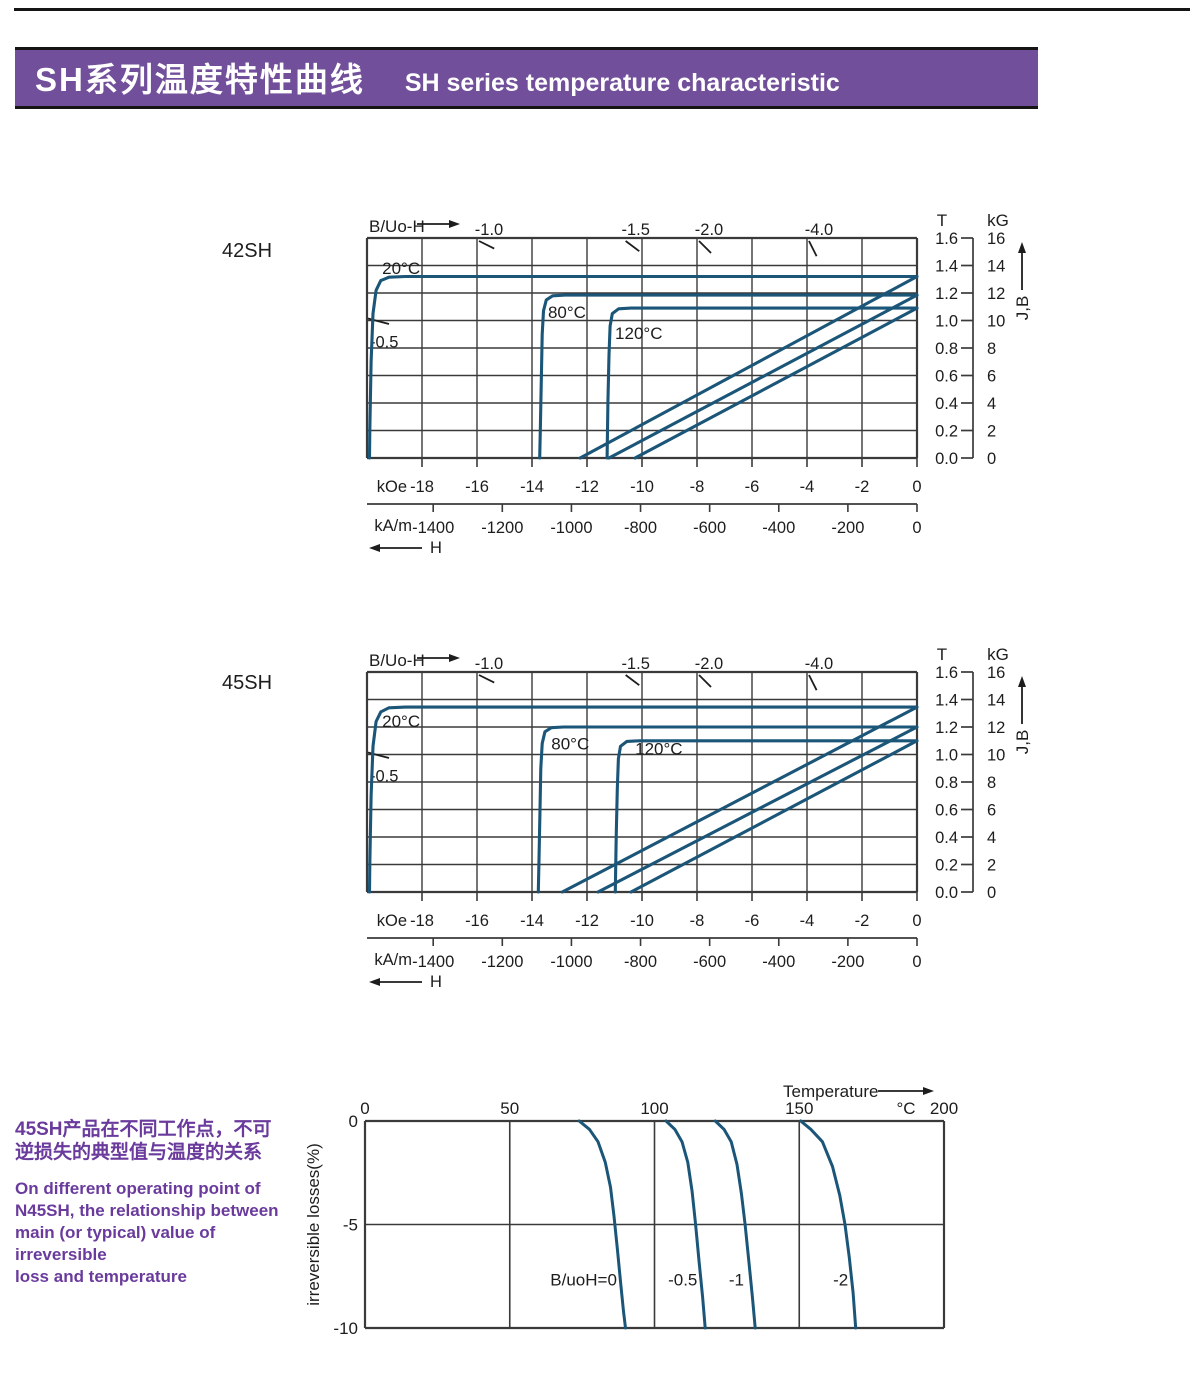  What do you see at coordinates (345, 1328) in the screenshot?
I see `loss-tick-label: -10` at bounding box center [345, 1328].